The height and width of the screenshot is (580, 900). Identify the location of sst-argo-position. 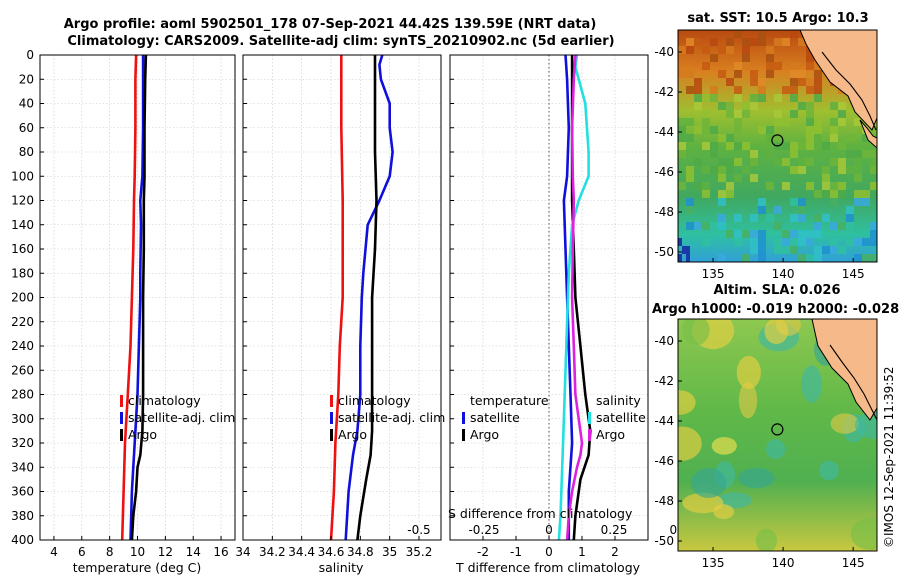
(777, 140).